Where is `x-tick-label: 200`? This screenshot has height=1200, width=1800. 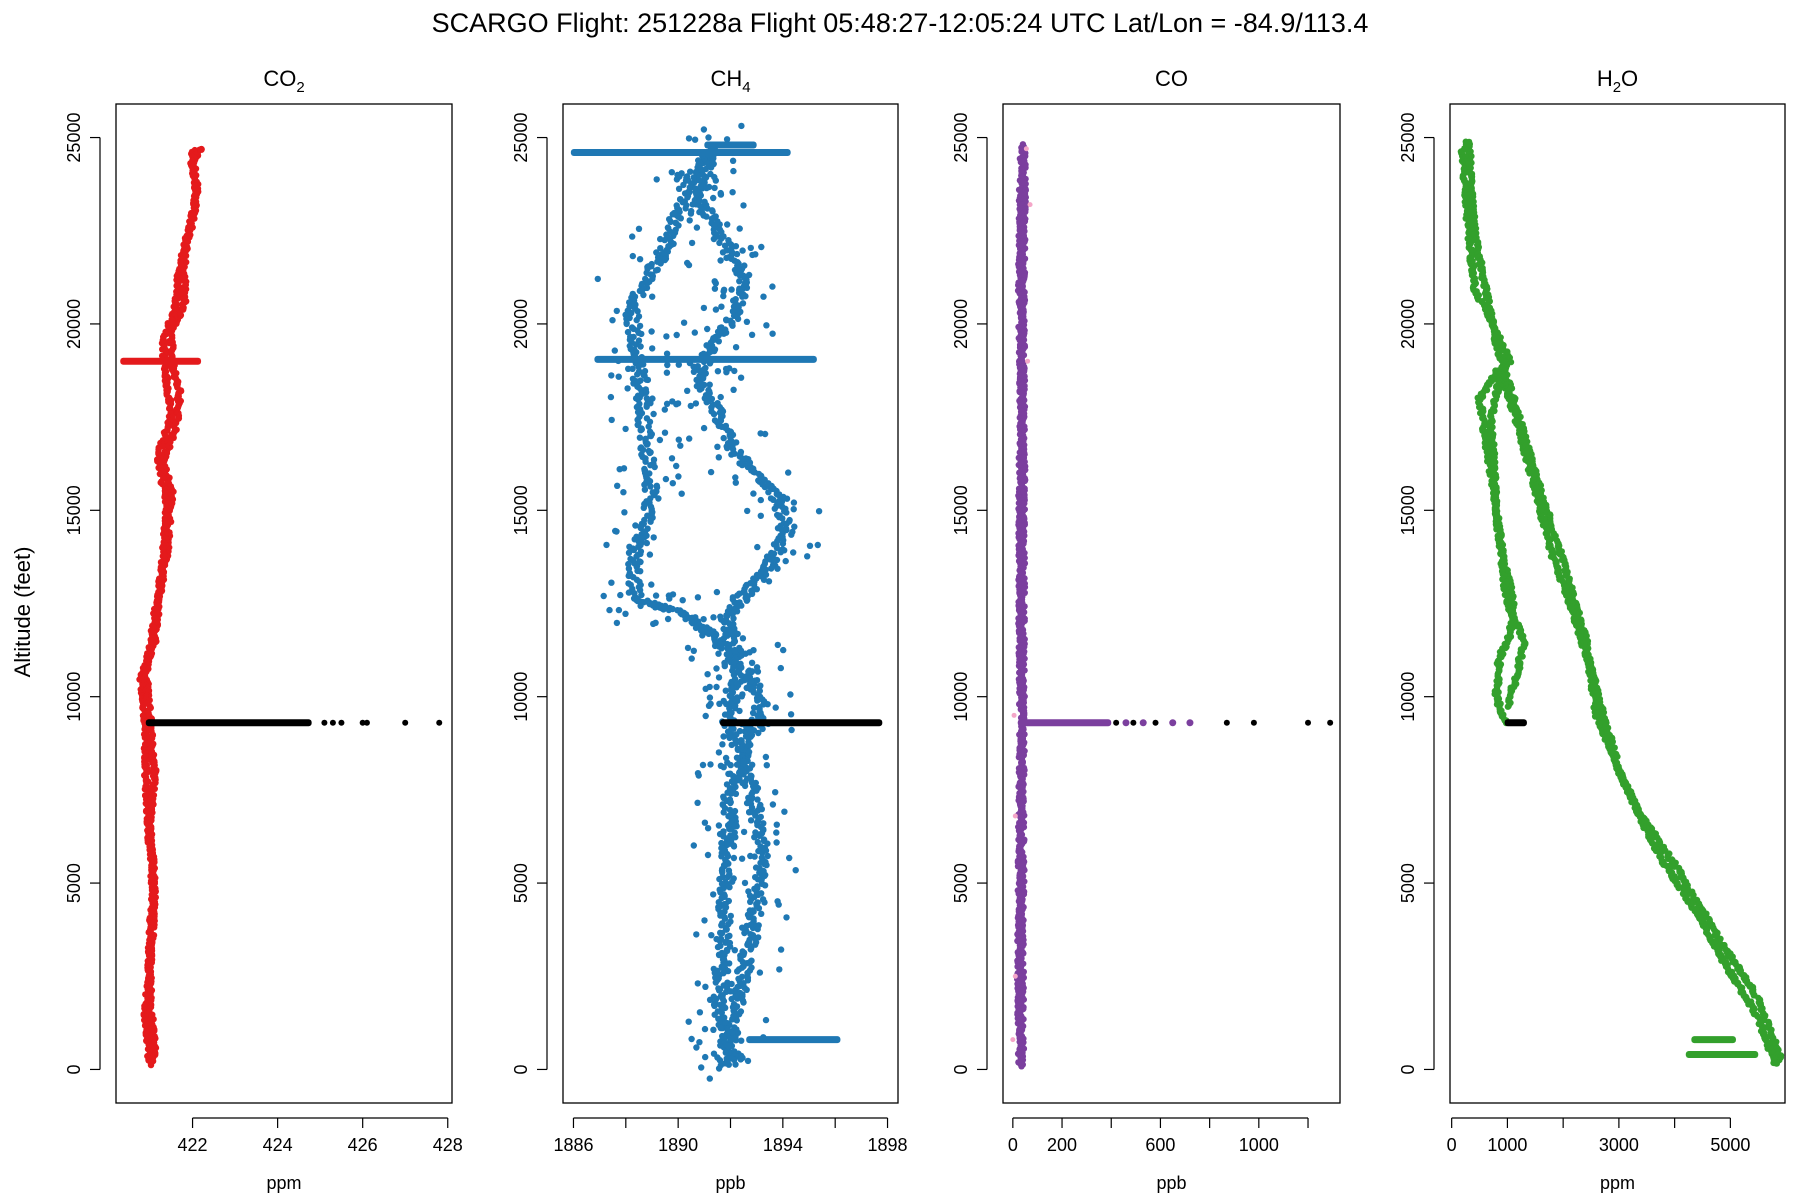 x-tick-label: 200 is located at coordinates (1062, 1145).